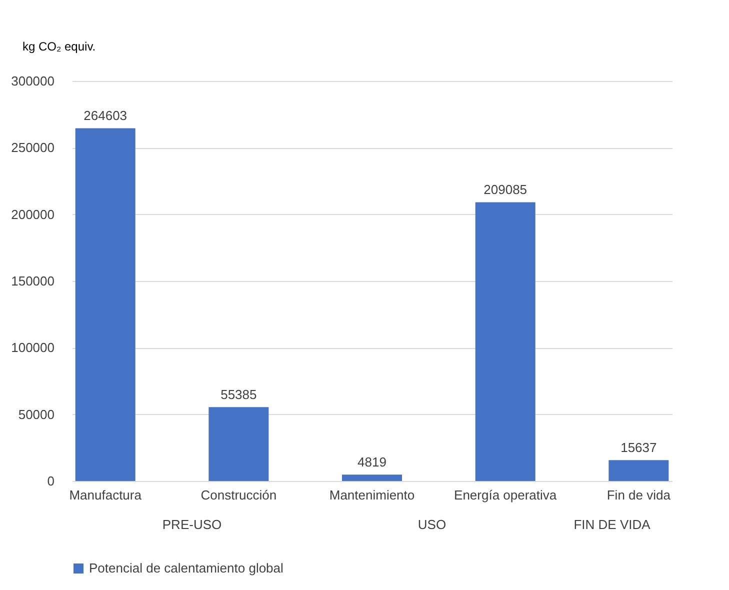 The width and height of the screenshot is (729, 590). Describe the element at coordinates (612, 524) in the screenshot. I see `text: FIN DE VIDA` at that location.